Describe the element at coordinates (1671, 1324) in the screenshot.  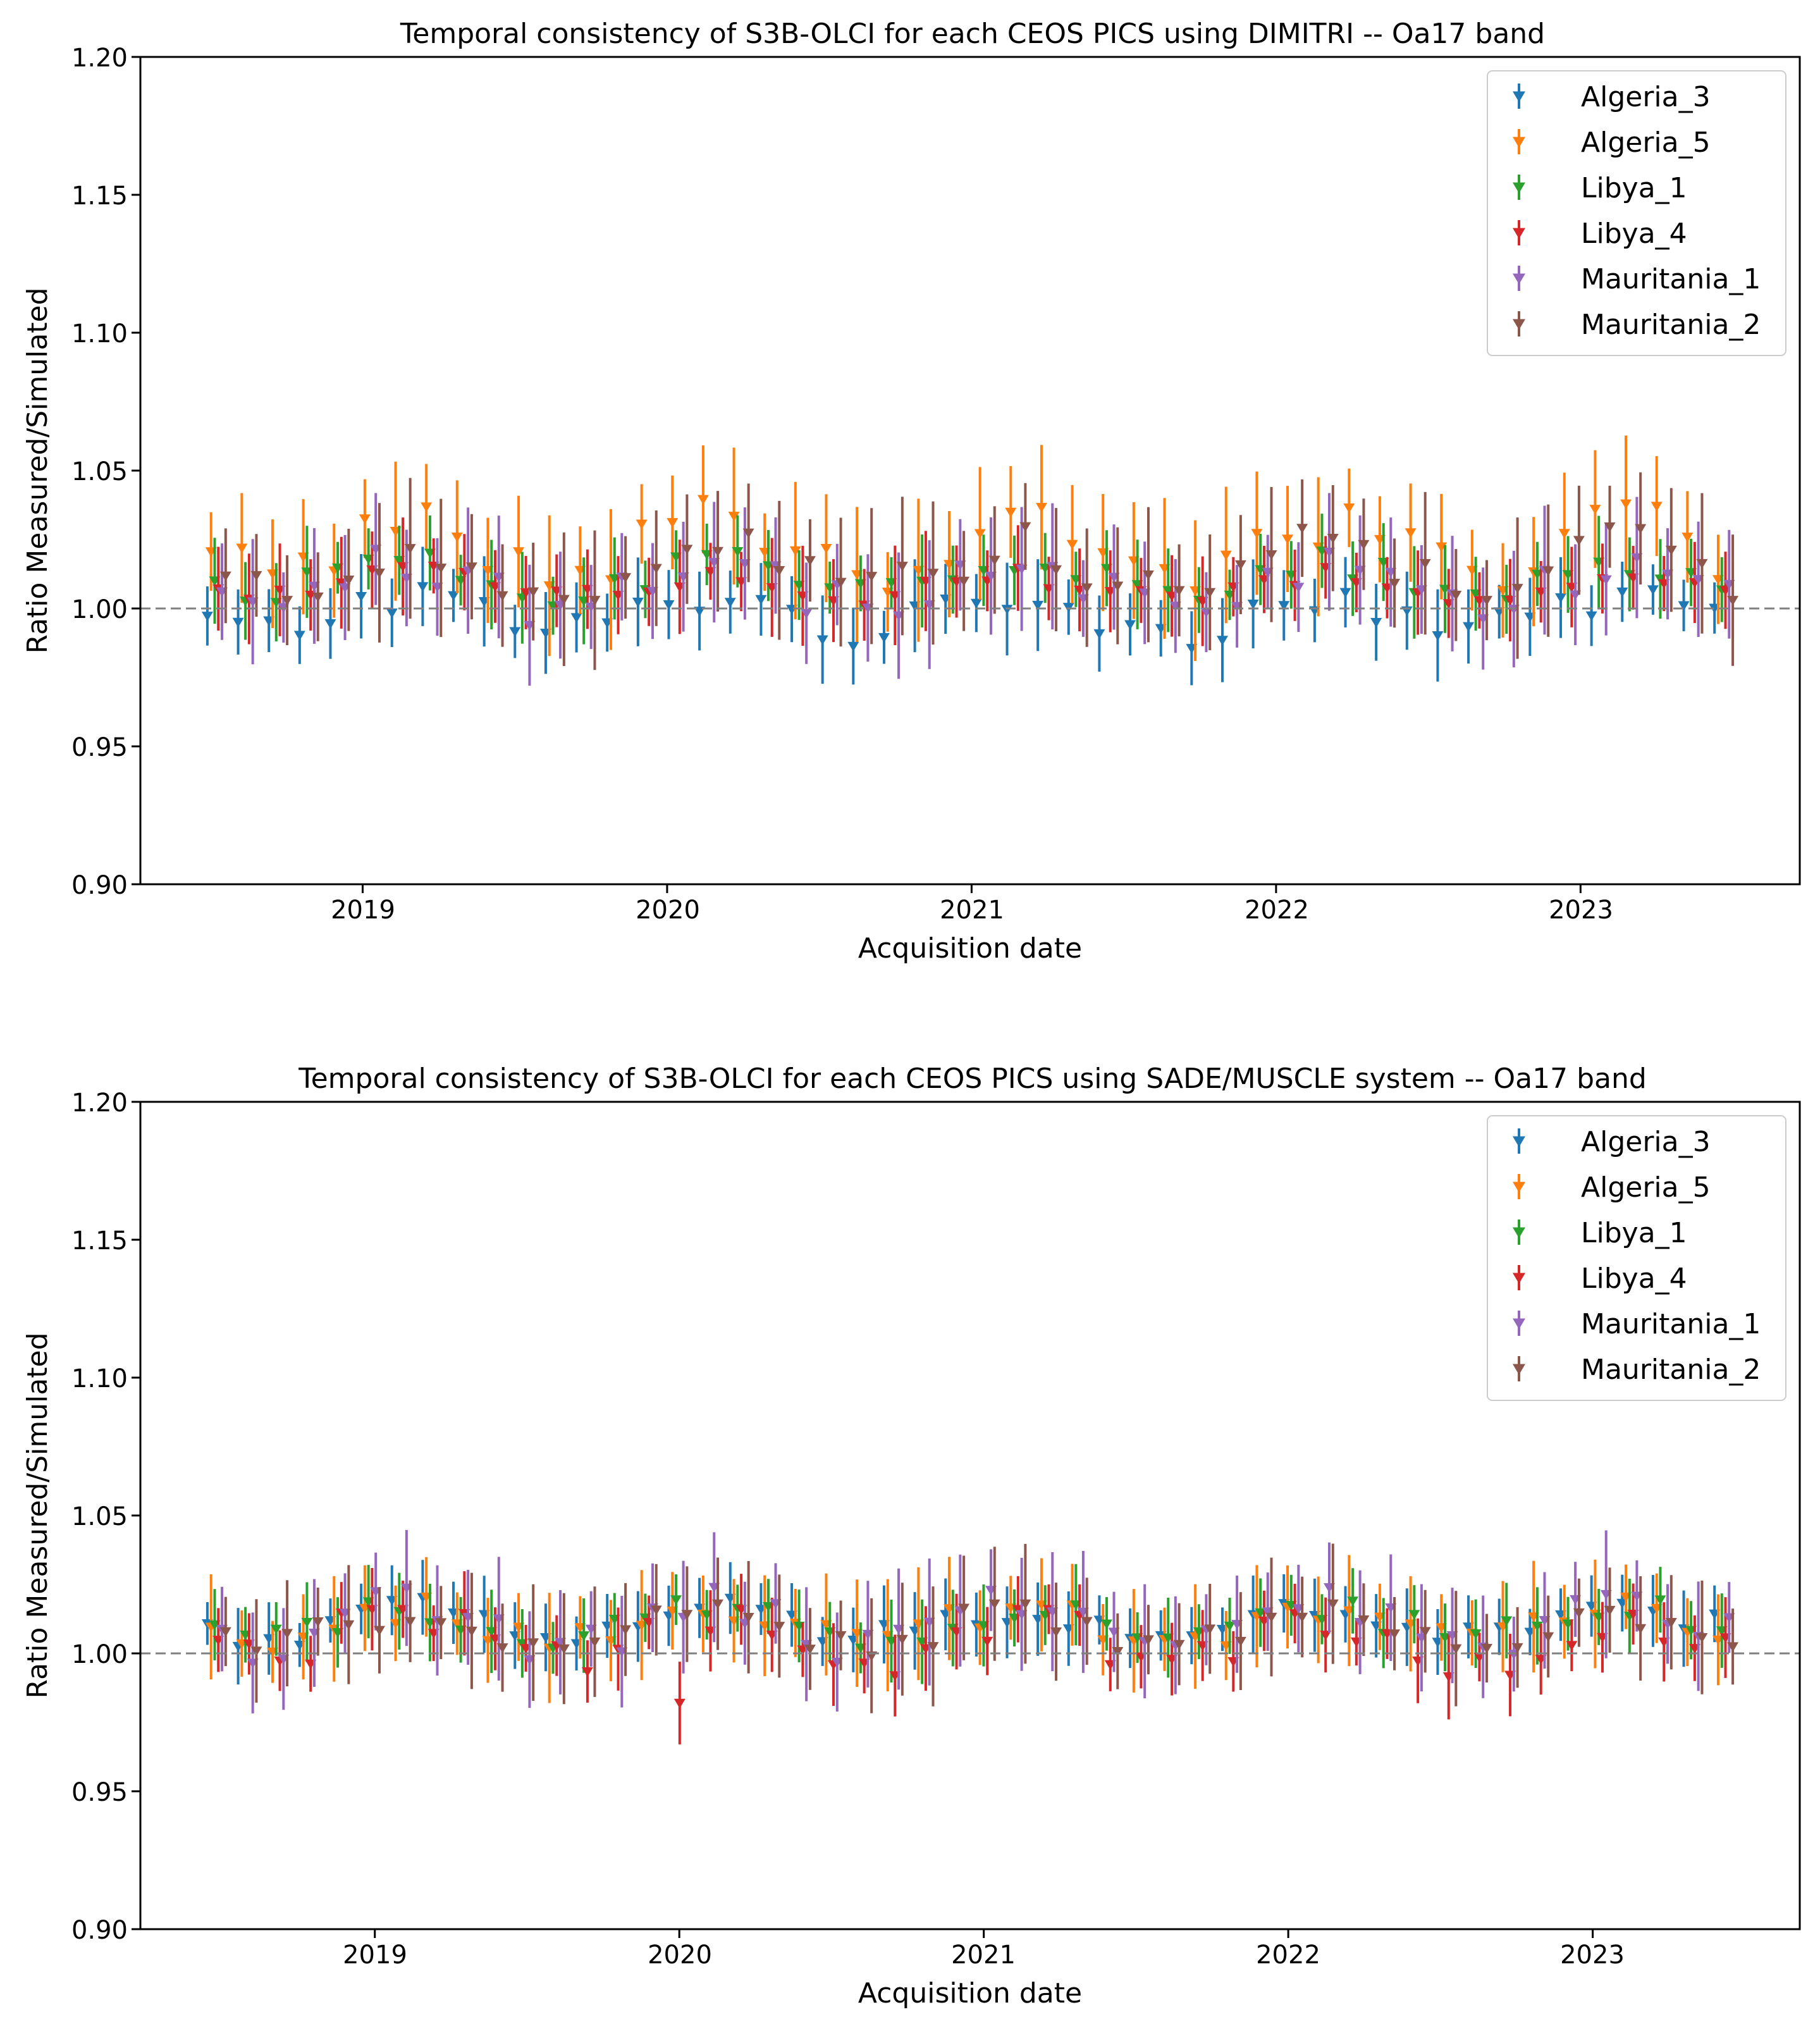
I see `legend-label: Mauritania_1` at that location.